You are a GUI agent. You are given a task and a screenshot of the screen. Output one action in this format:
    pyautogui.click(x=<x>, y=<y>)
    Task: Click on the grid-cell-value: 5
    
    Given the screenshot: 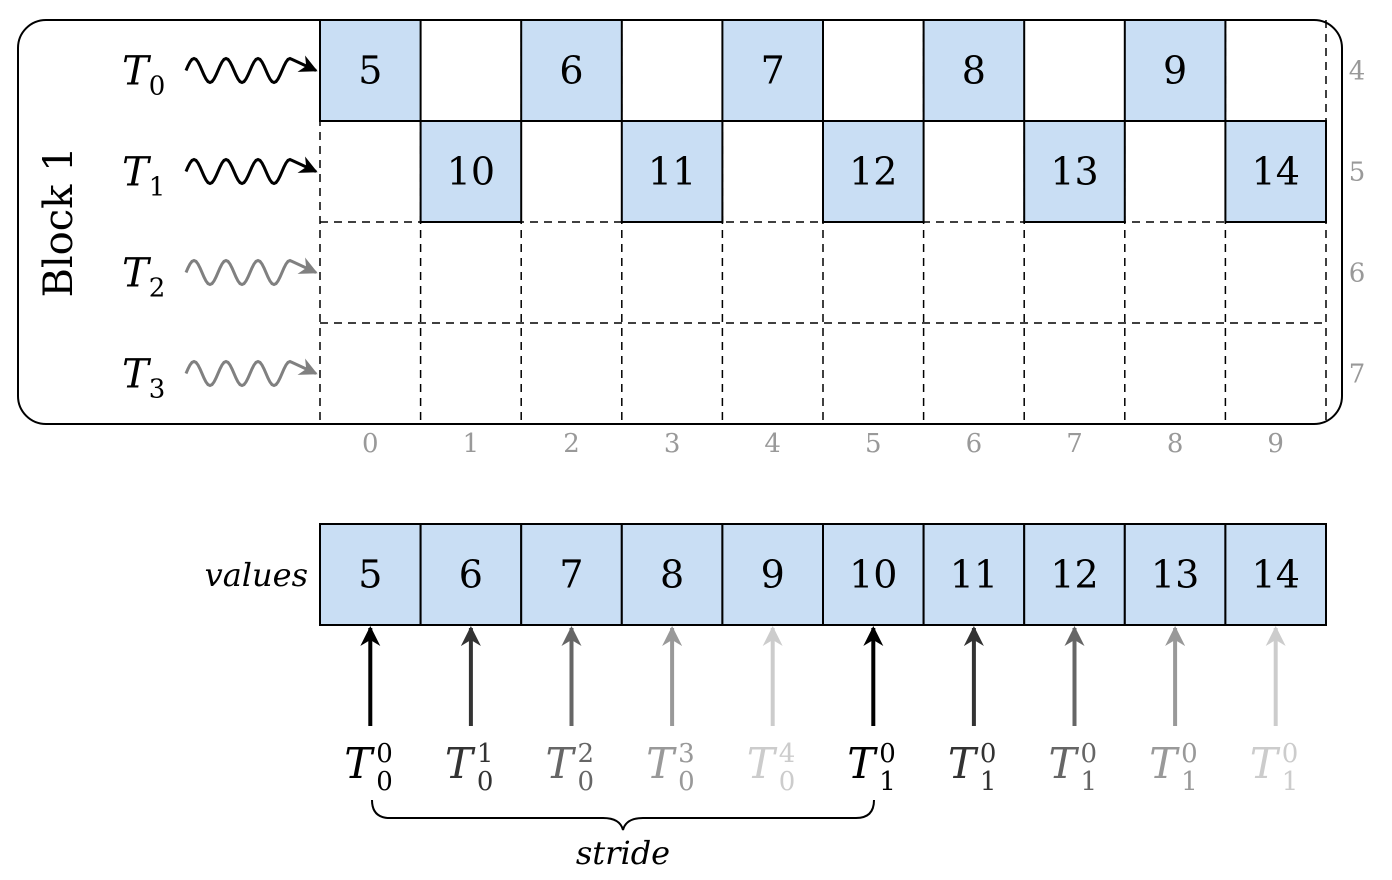 What is the action you would take?
    pyautogui.click(x=370, y=71)
    